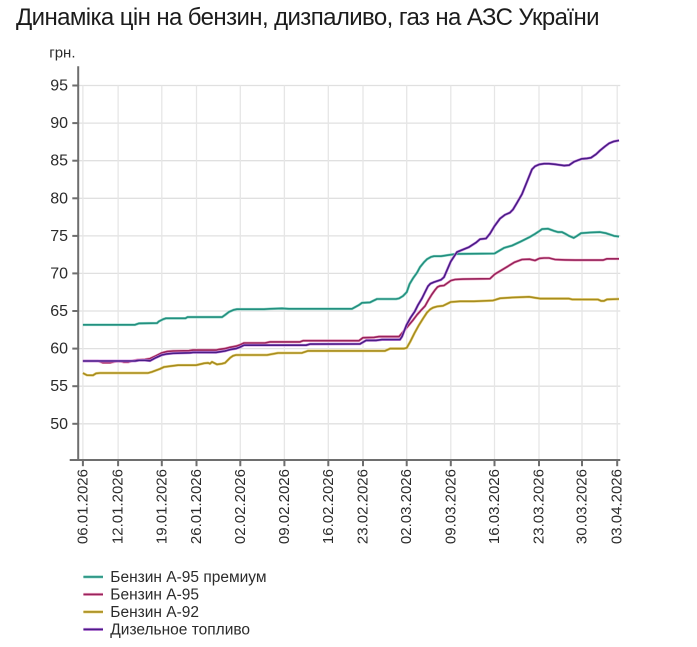  What do you see at coordinates (59, 349) in the screenshot?
I see `svg-text: 60` at bounding box center [59, 349].